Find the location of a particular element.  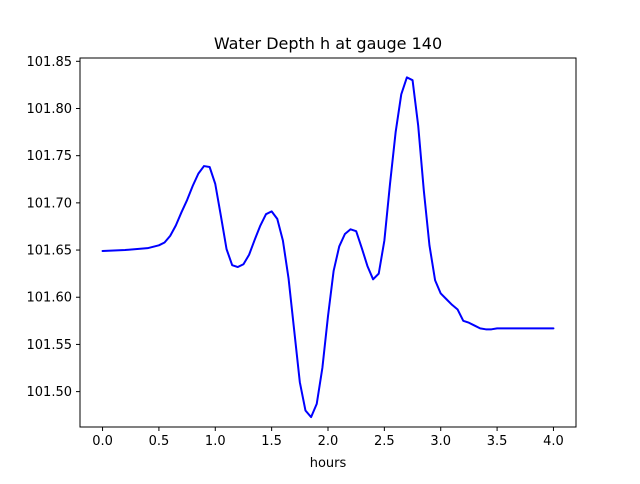

x-tick-label: 2.0 is located at coordinates (328, 441).